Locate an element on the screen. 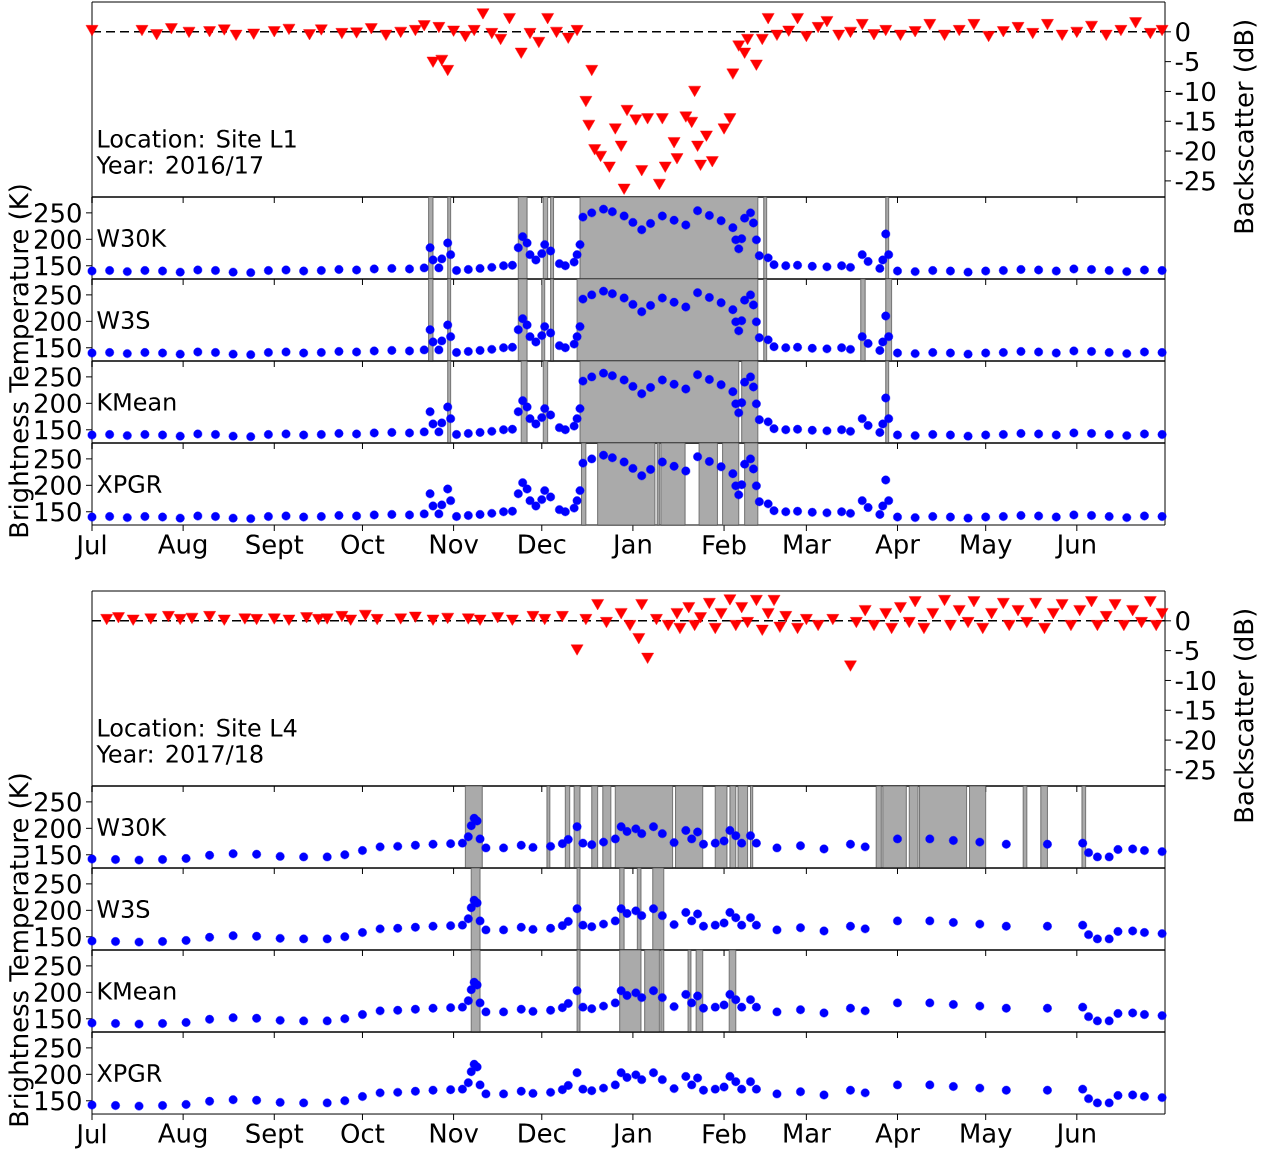 The width and height of the screenshot is (1271, 1158). annotation: Year: 2016/17 is located at coordinates (179, 165).